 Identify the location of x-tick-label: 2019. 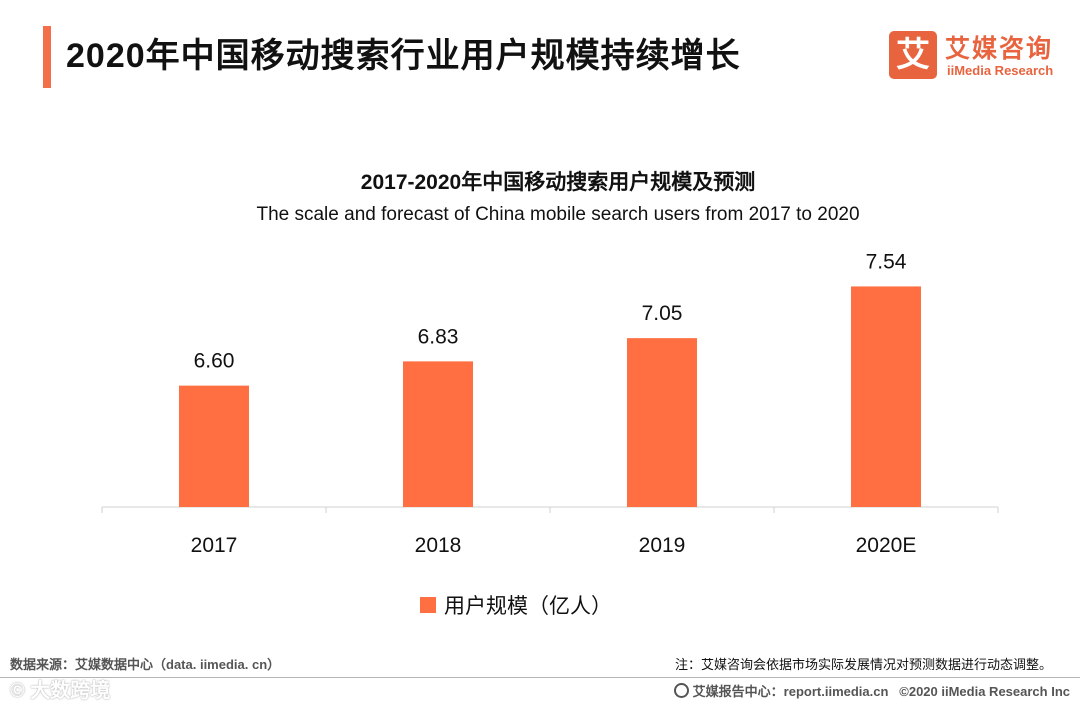
(662, 545).